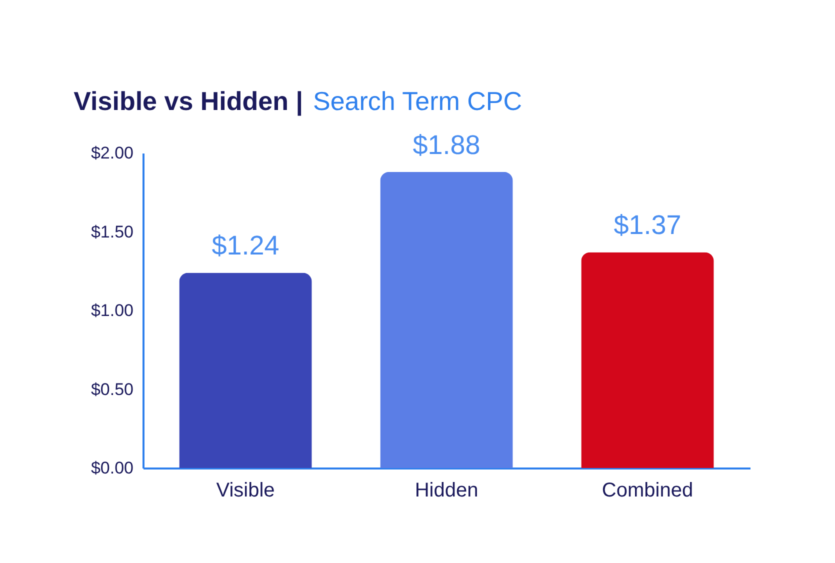  Describe the element at coordinates (648, 491) in the screenshot. I see `x-tick-label: Combined` at that location.